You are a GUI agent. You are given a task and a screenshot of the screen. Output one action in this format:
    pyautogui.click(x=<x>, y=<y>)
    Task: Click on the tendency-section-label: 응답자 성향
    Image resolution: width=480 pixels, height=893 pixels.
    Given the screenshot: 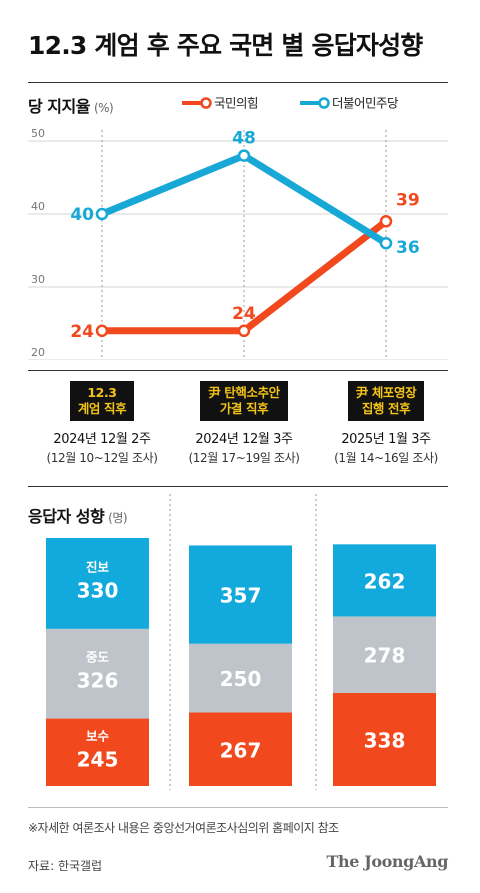 What is the action you would take?
    pyautogui.click(x=66, y=516)
    